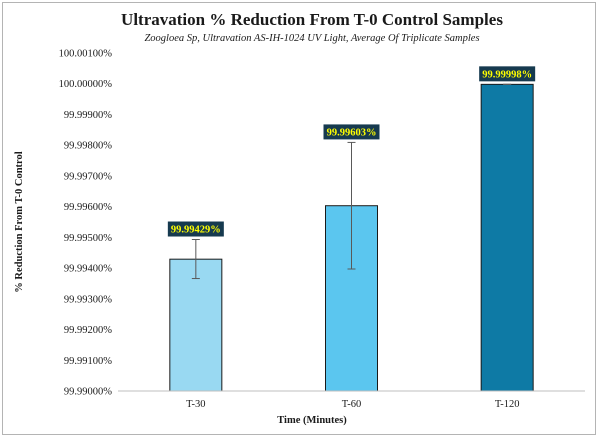 Image resolution: width=600 pixels, height=439 pixels. I want to click on y-tick-label: 99.99700%, so click(88, 176).